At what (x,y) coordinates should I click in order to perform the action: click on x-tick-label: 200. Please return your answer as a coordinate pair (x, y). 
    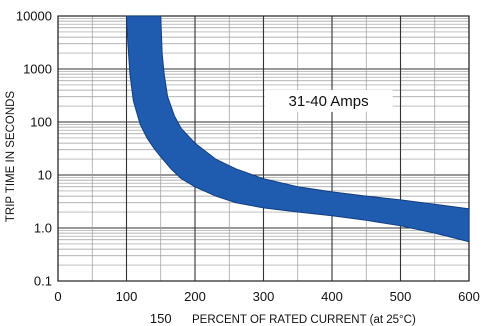
    Looking at the image, I should click on (195, 296).